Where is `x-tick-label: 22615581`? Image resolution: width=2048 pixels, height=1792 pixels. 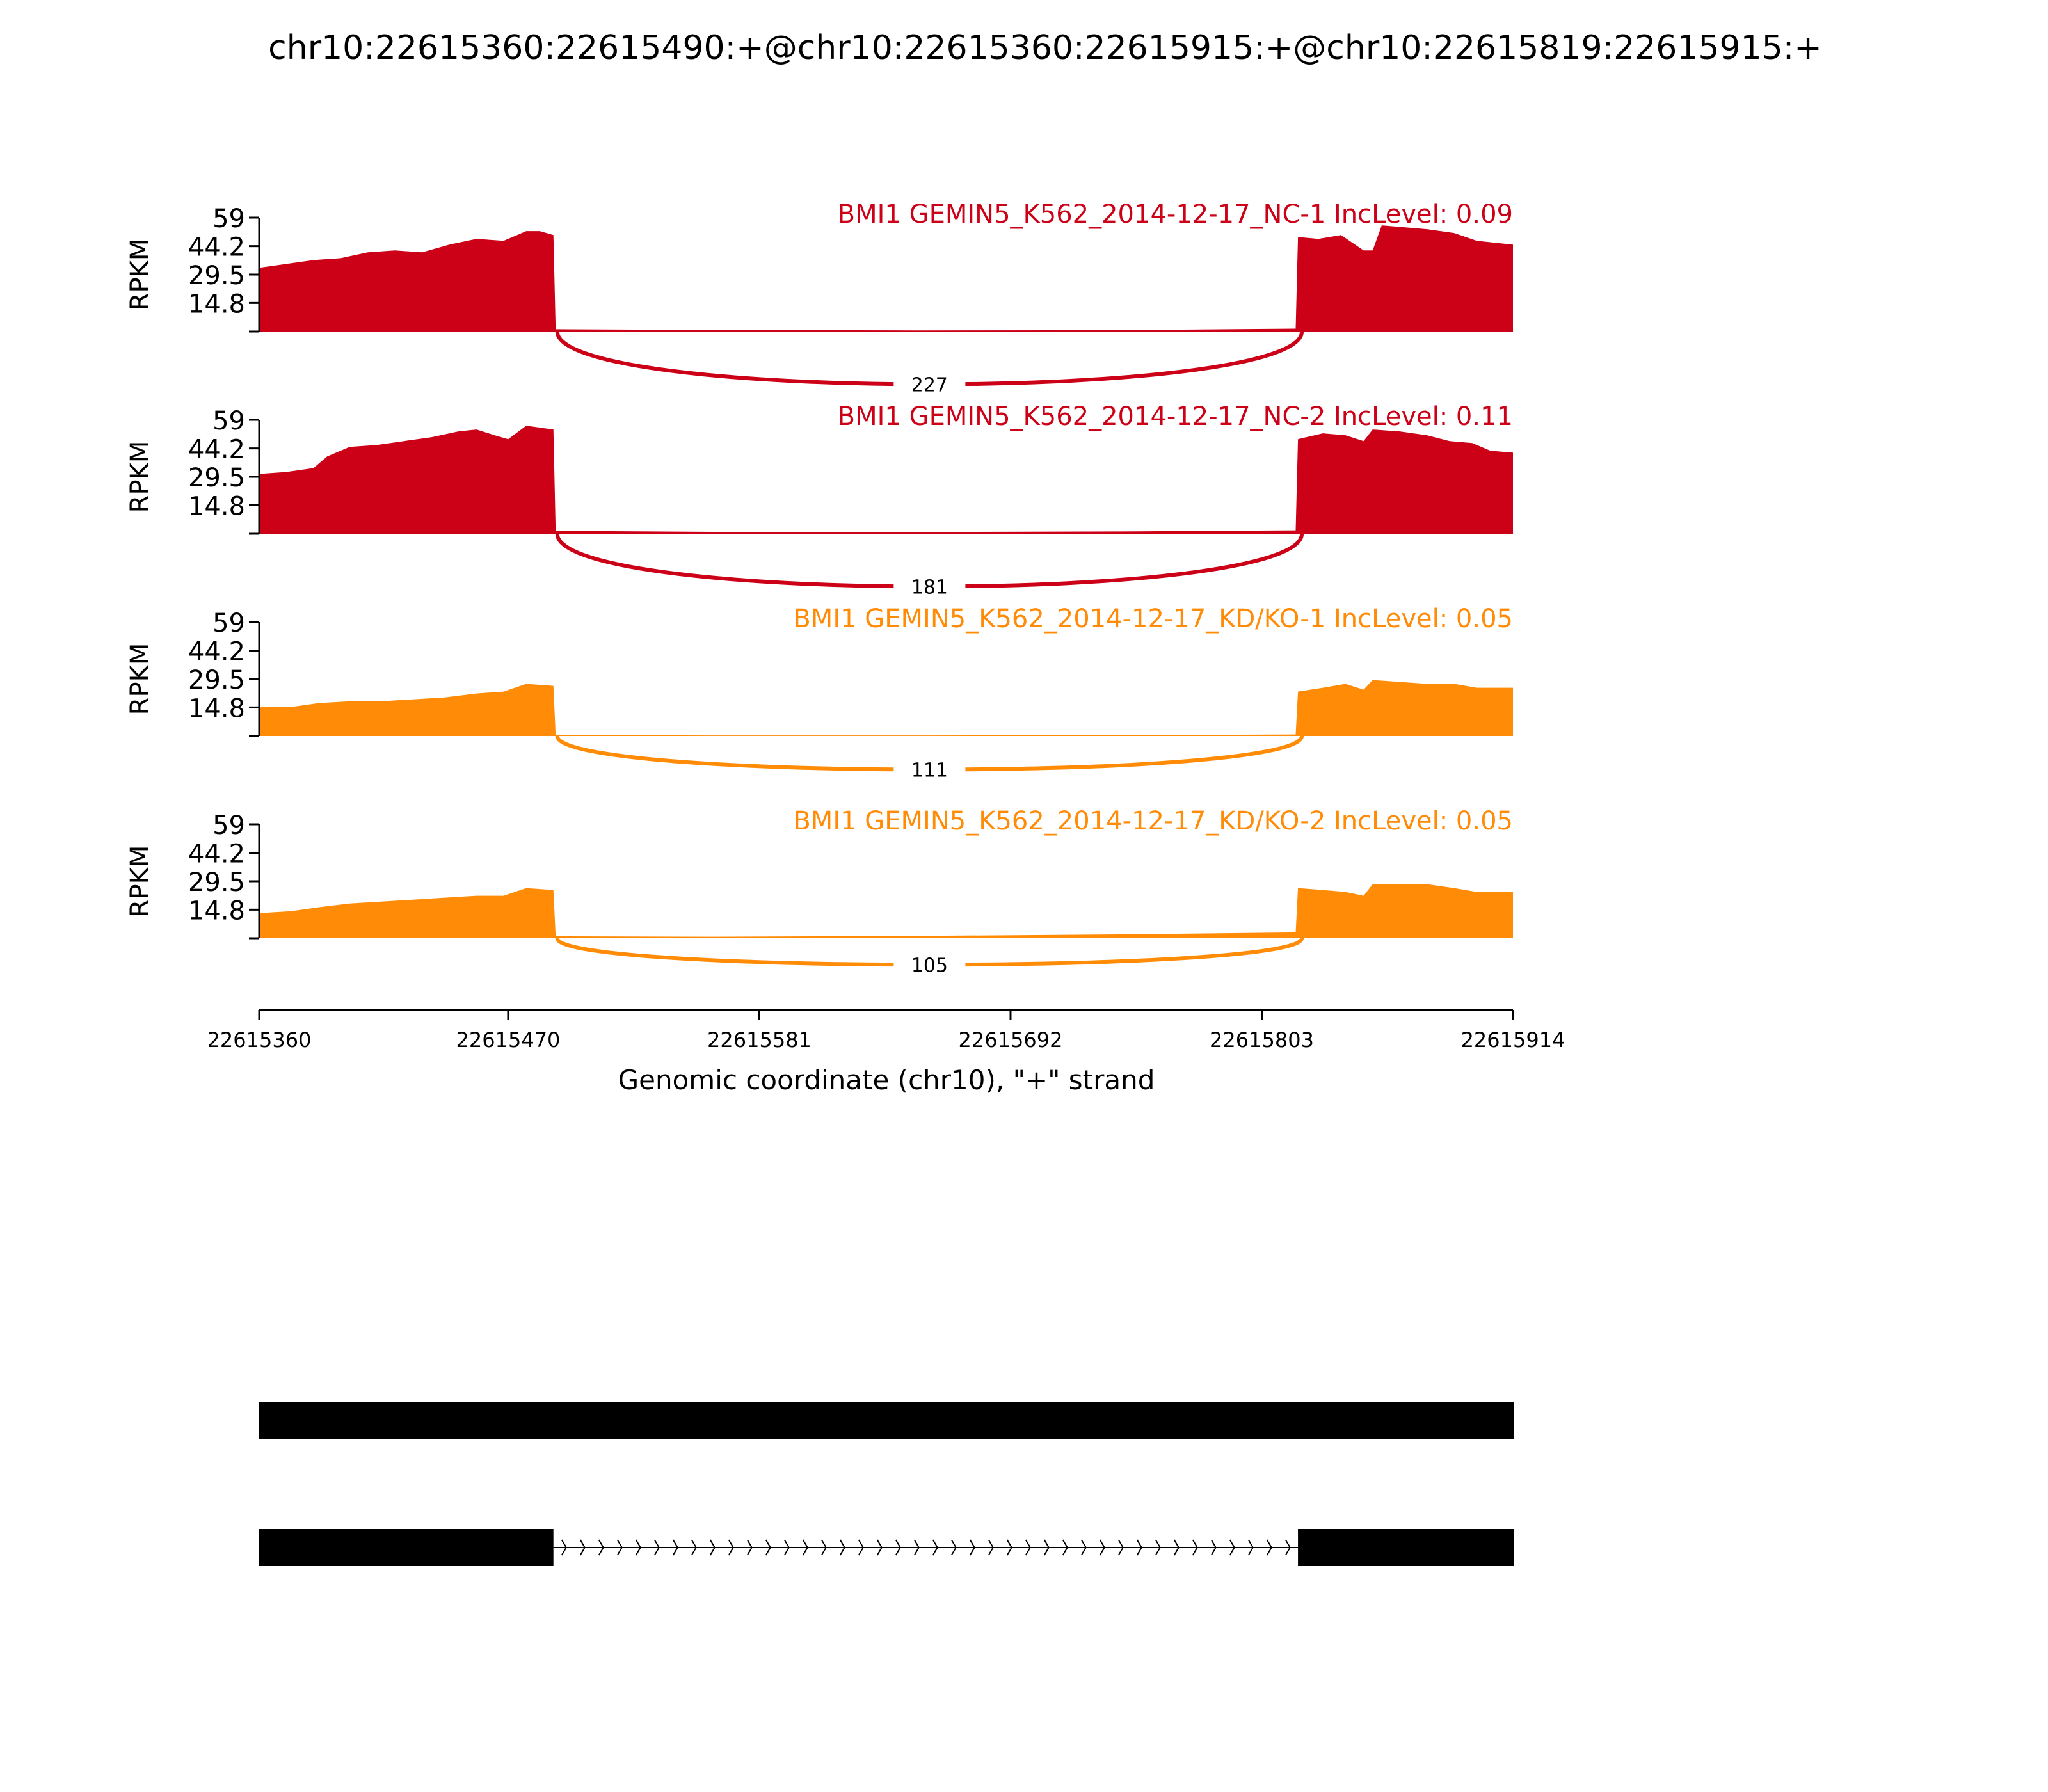
x-tick-label: 22615581 is located at coordinates (759, 1040).